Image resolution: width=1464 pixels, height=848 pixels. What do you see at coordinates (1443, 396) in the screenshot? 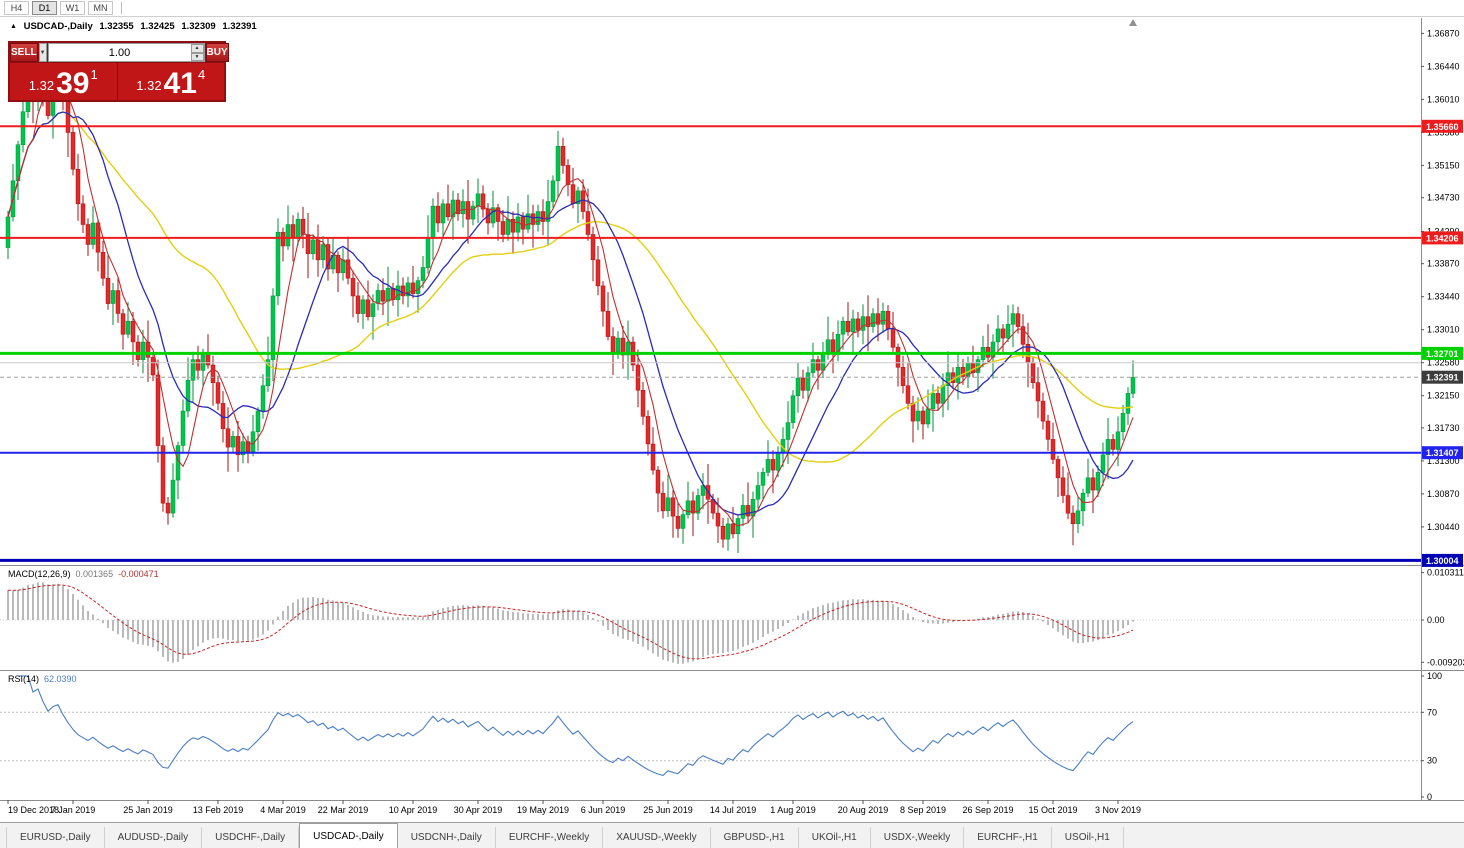
I see `price-scale-label: 1.32150` at bounding box center [1443, 396].